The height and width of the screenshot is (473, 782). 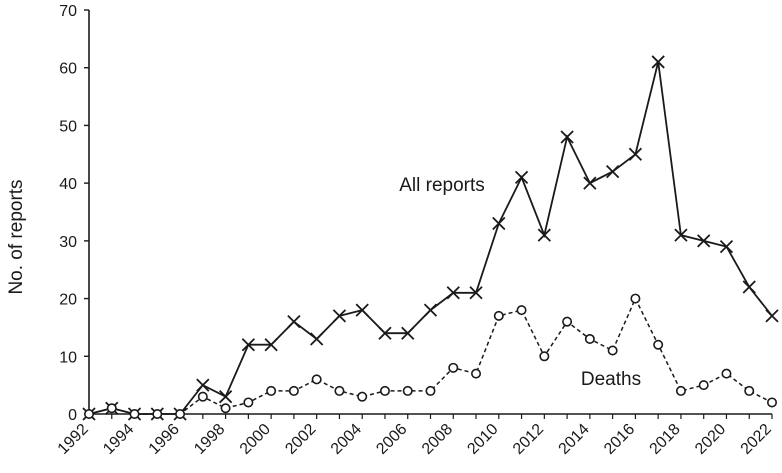 I want to click on x-tick-label: 2012, so click(x=528, y=439).